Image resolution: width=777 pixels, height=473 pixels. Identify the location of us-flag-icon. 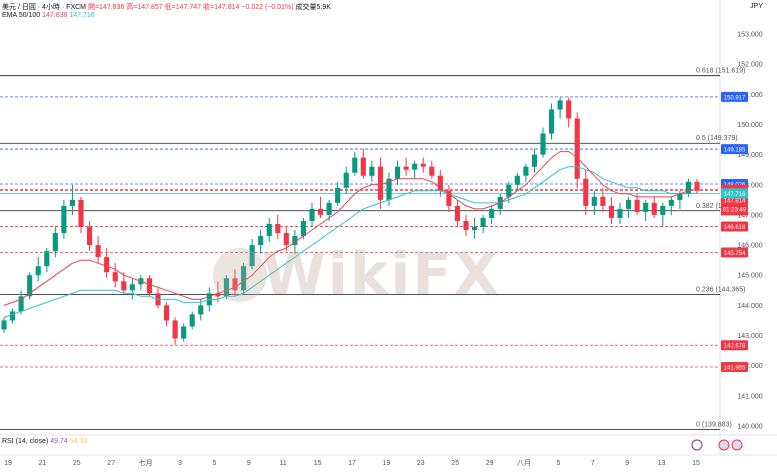
(724, 445).